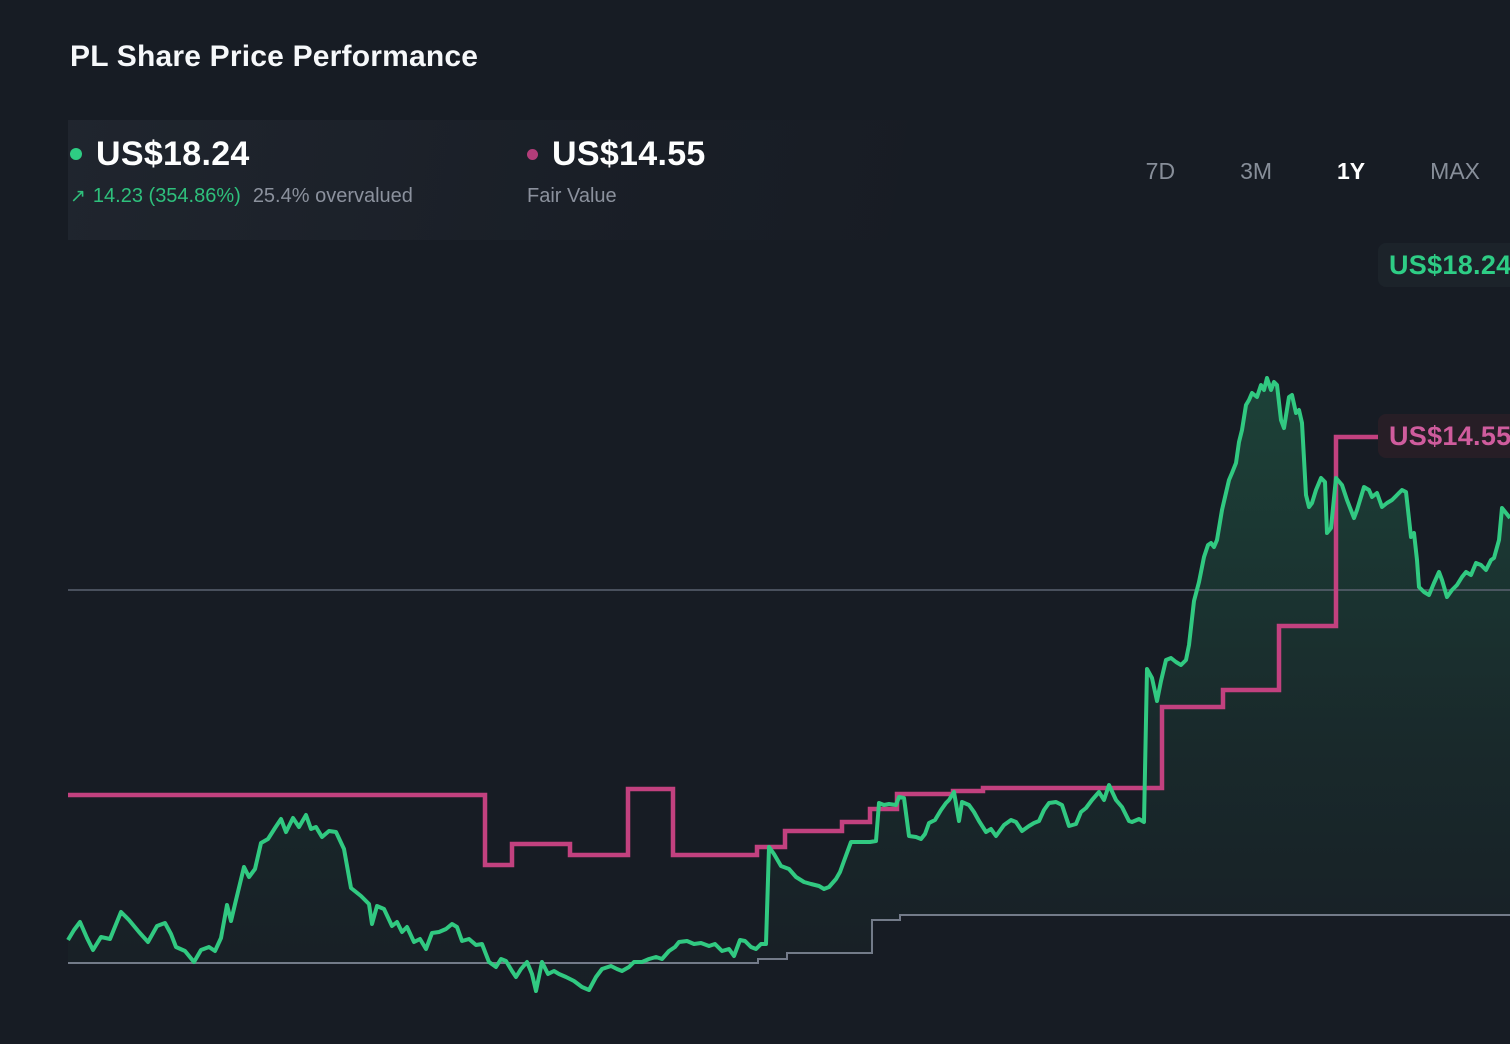  What do you see at coordinates (789, 939) in the screenshot?
I see `baseline-step-line` at bounding box center [789, 939].